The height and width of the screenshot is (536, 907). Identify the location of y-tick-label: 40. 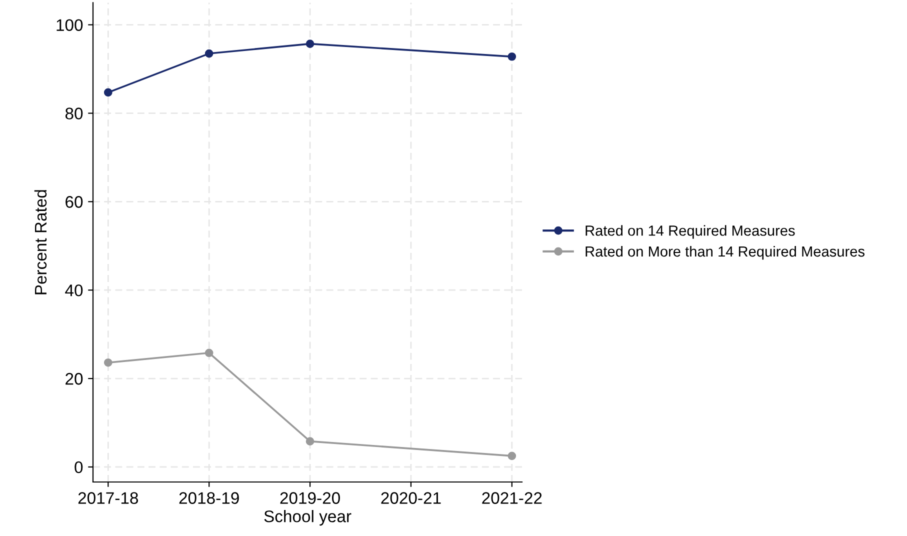
(74, 290).